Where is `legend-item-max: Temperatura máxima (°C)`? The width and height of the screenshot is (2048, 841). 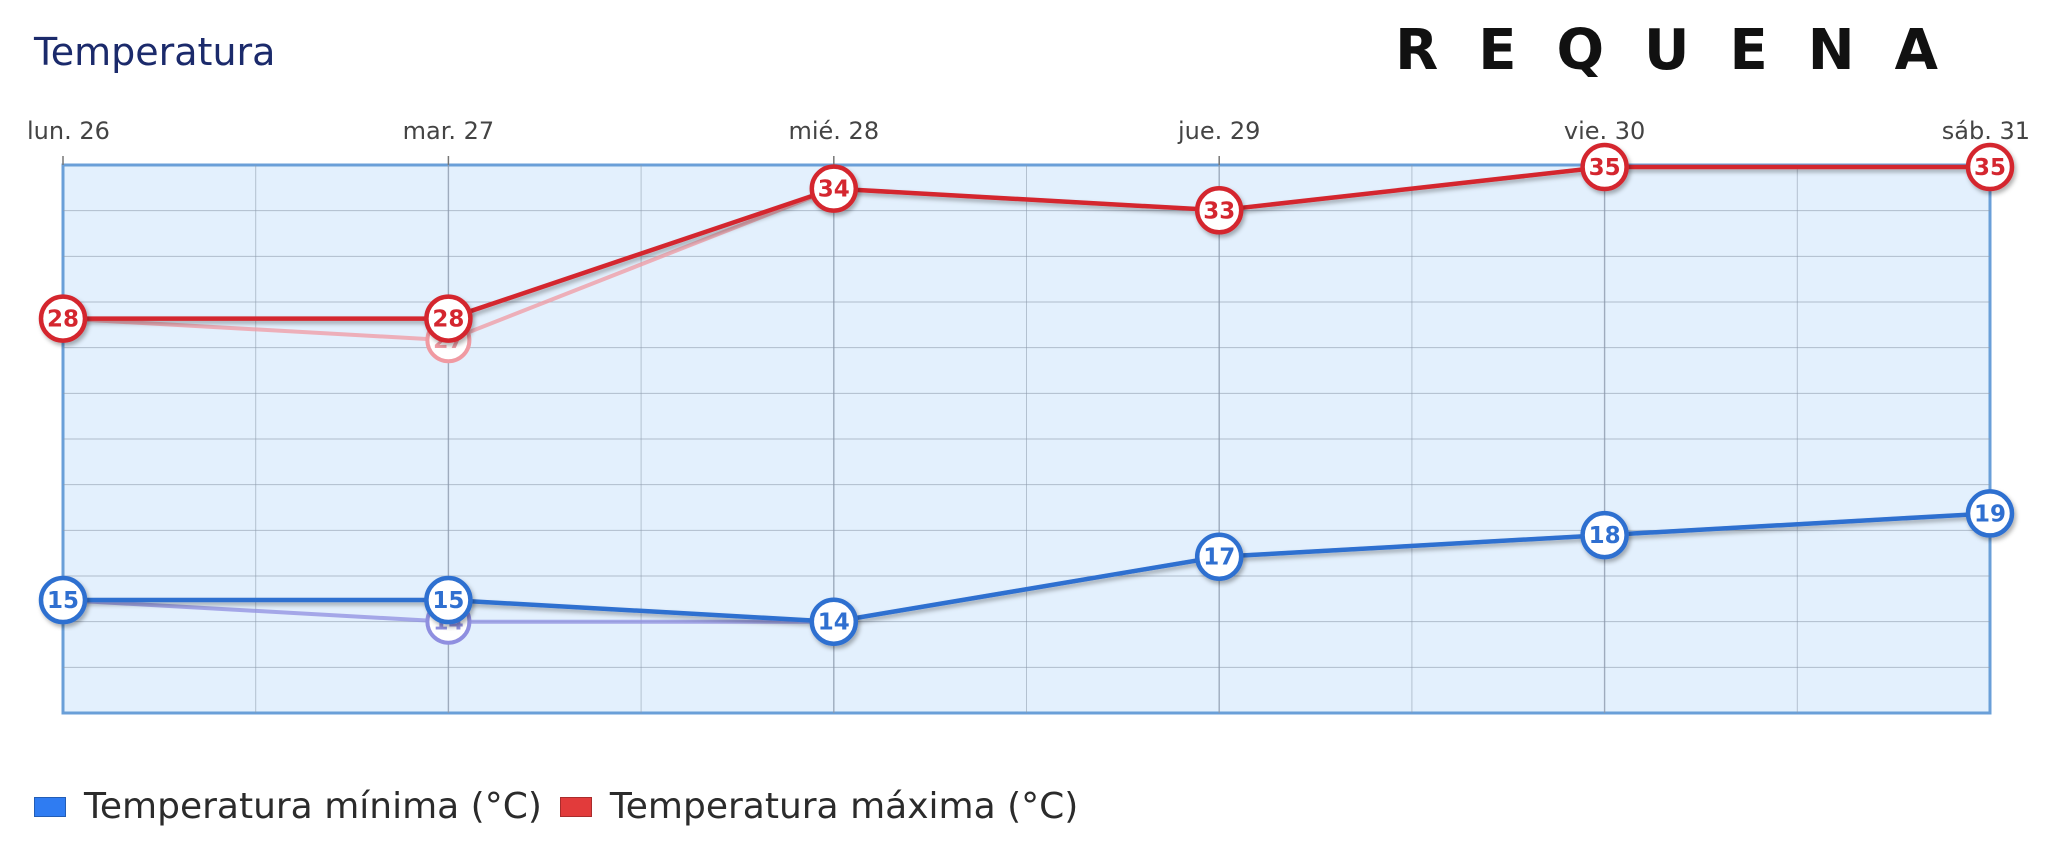 legend-item-max: Temperatura máxima (°C) is located at coordinates (819, 806).